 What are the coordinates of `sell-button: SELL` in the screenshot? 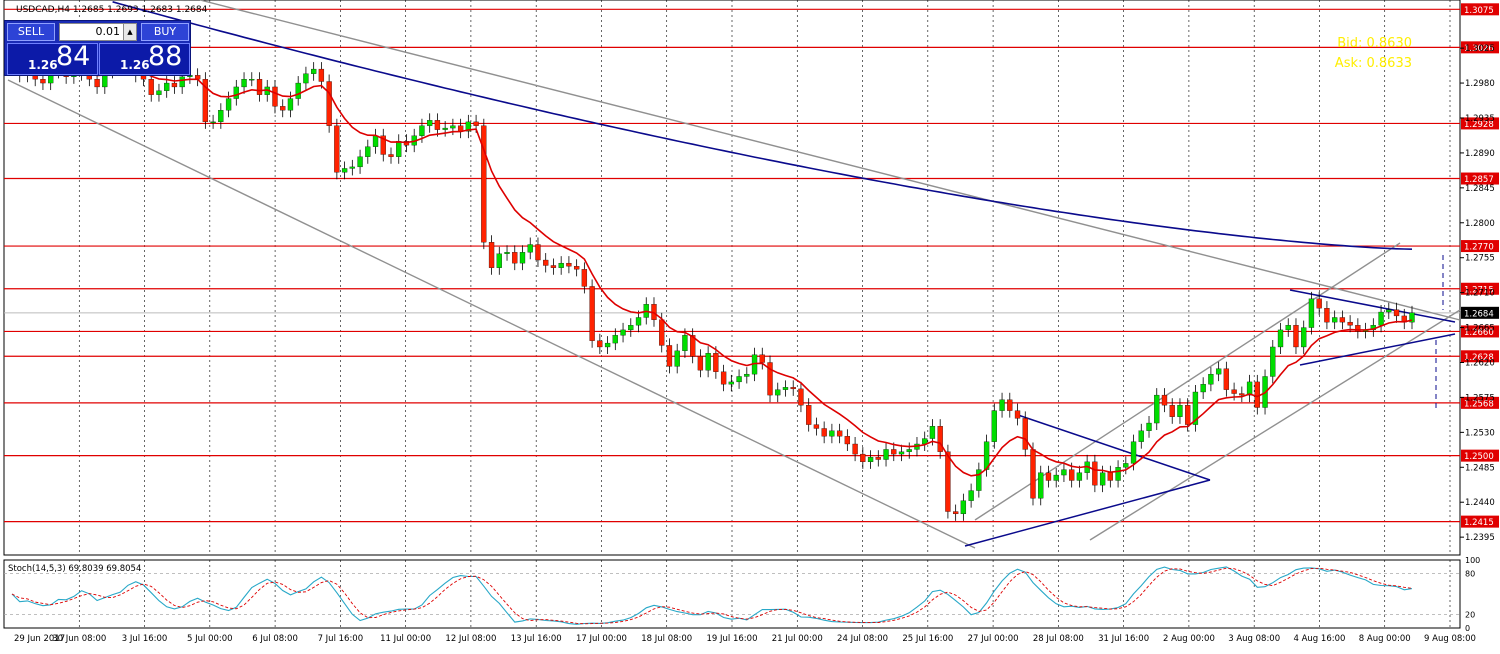 It's located at (31, 32).